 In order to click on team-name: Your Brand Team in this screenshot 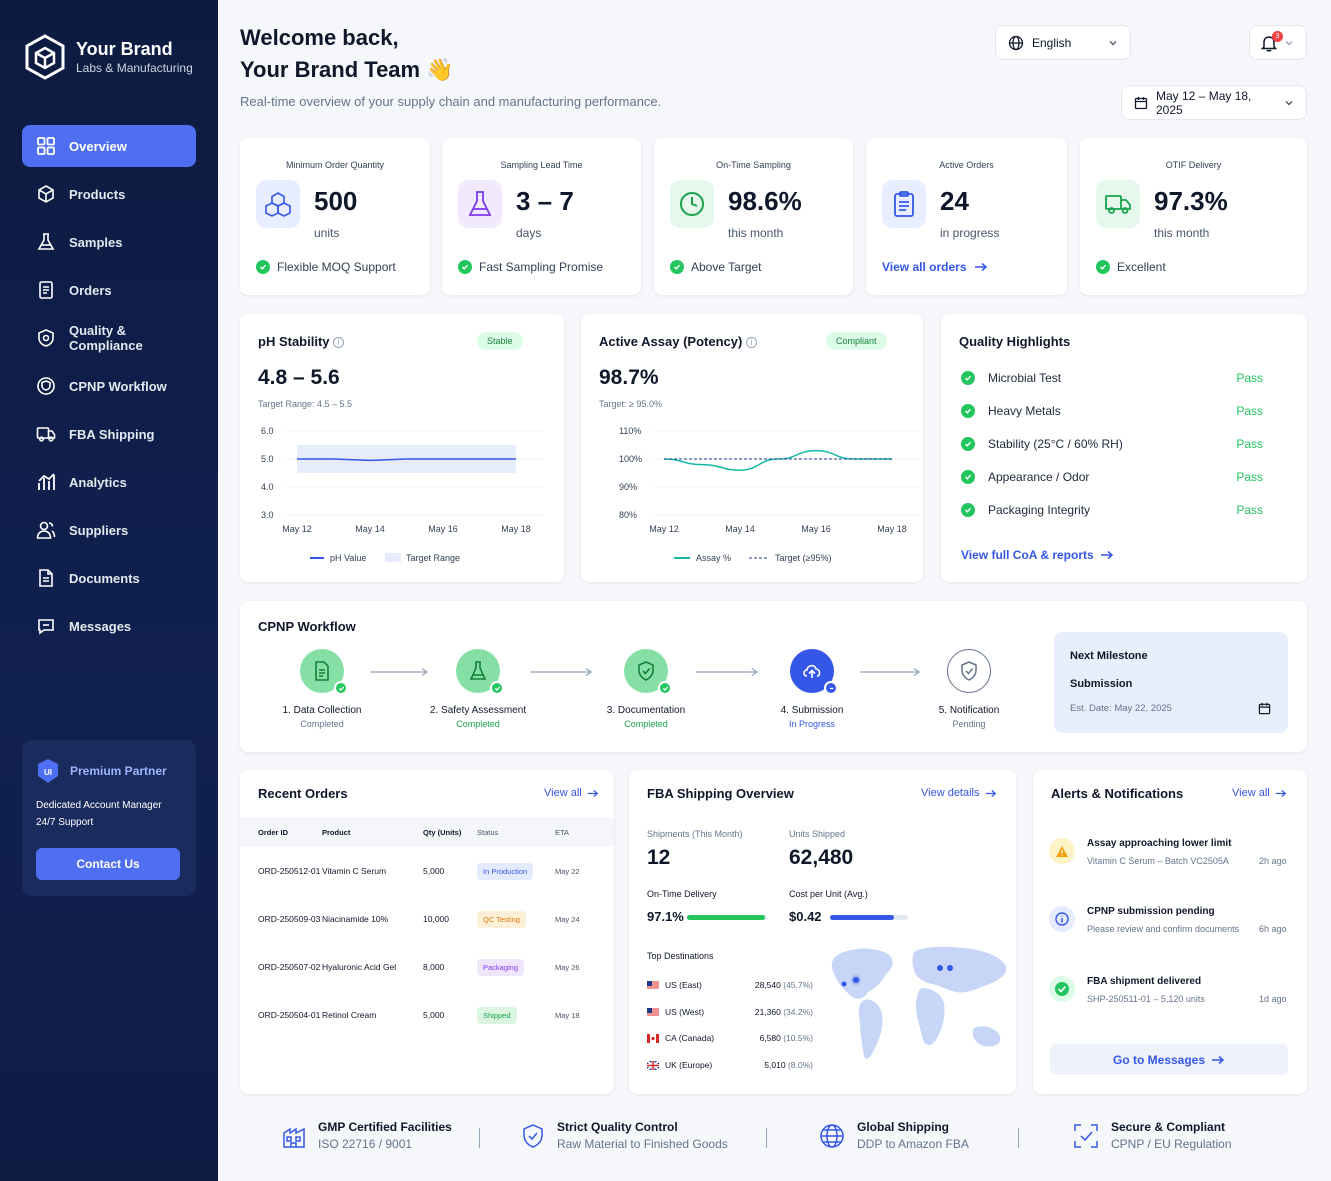, I will do `click(330, 69)`.